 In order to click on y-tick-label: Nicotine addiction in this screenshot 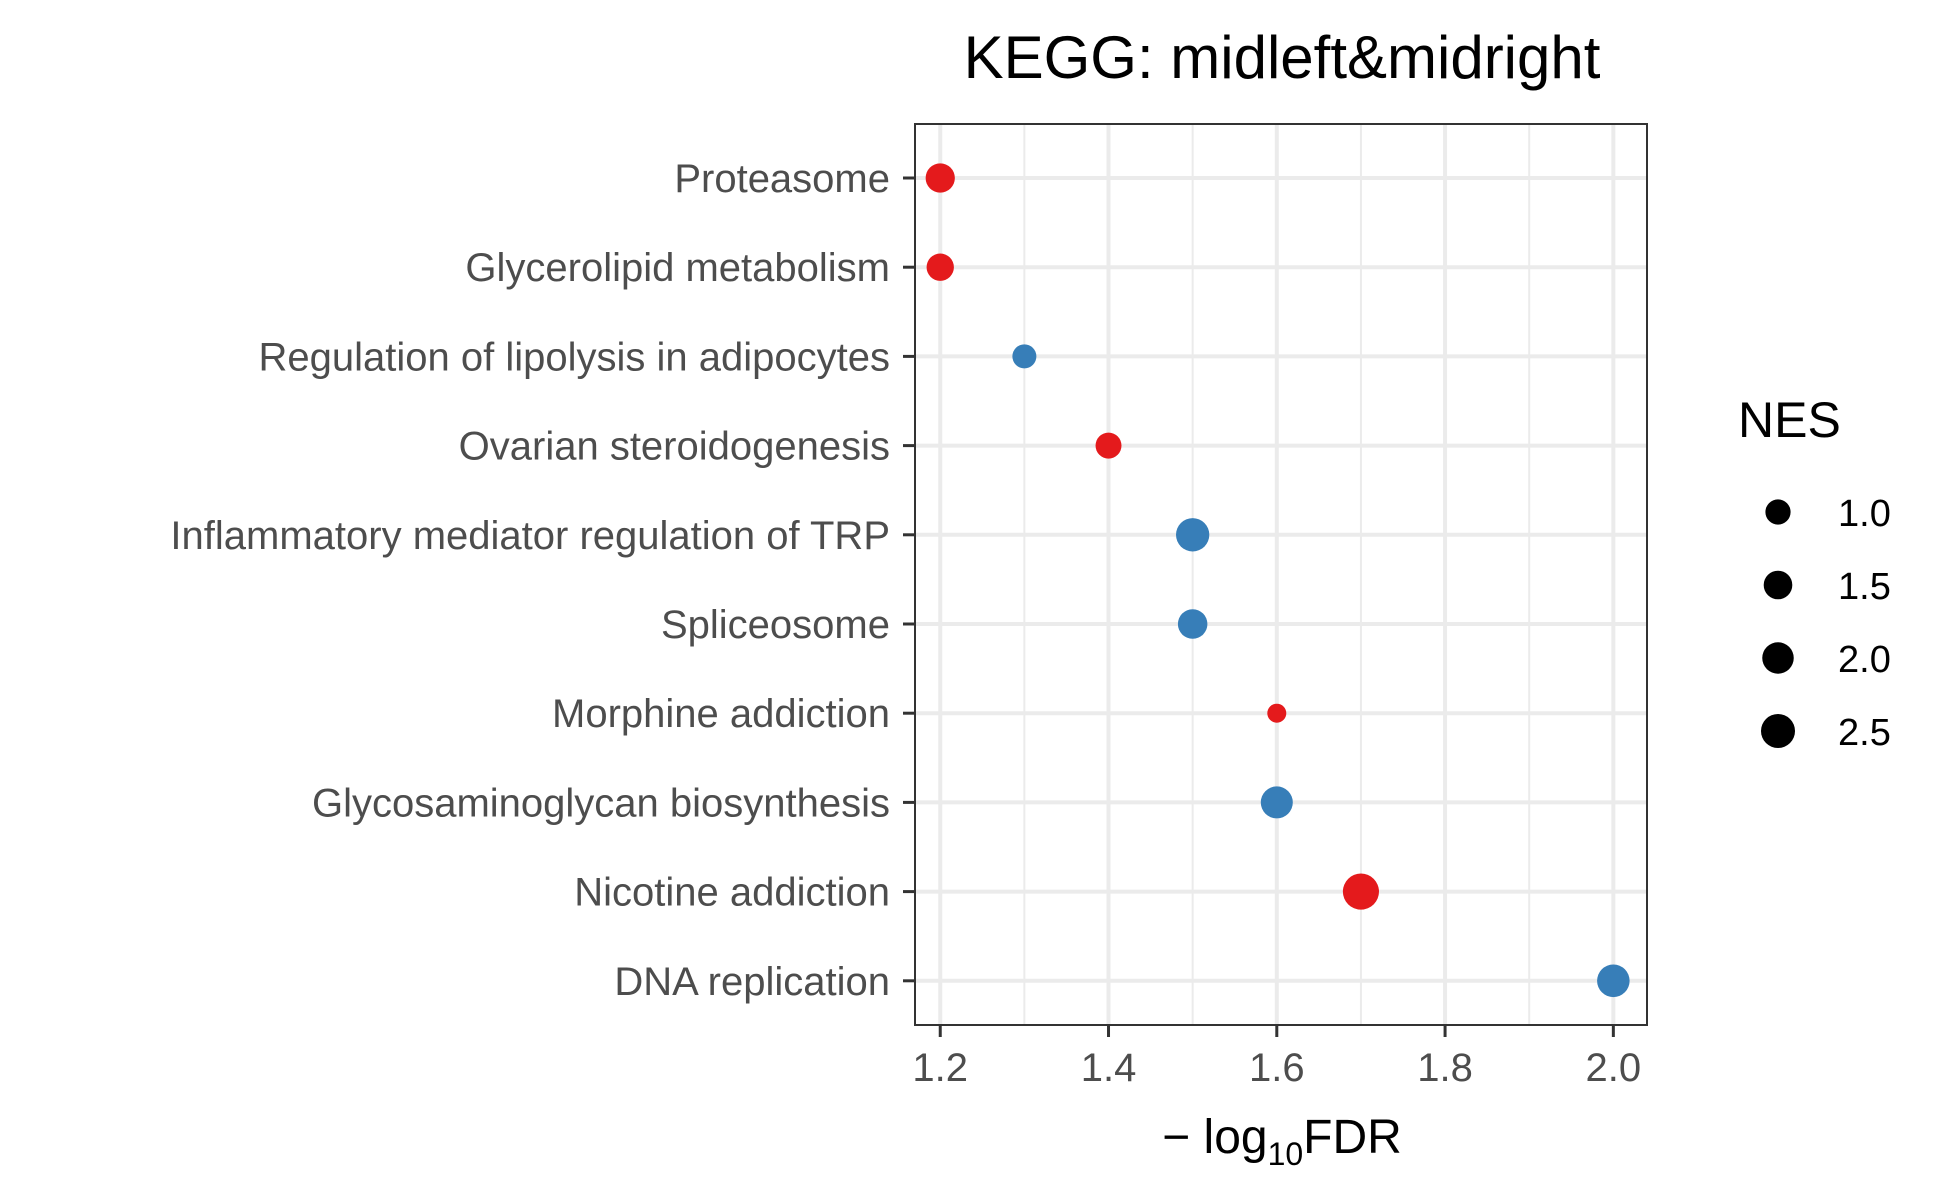, I will do `click(732, 893)`.